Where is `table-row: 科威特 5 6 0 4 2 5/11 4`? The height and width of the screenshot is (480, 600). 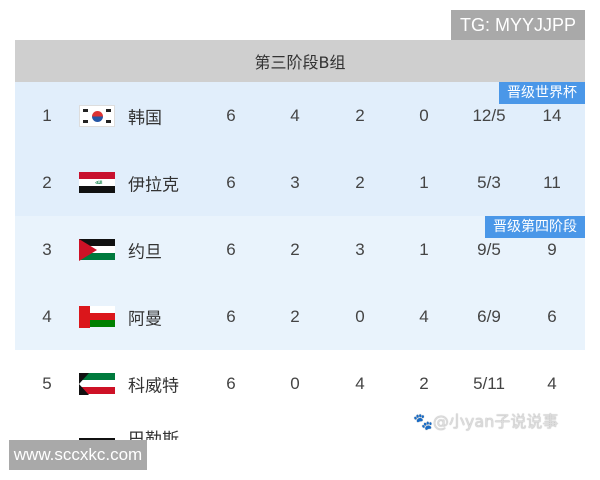
table-row: 科威特 5 6 0 4 2 5/11 4 is located at coordinates (300, 383).